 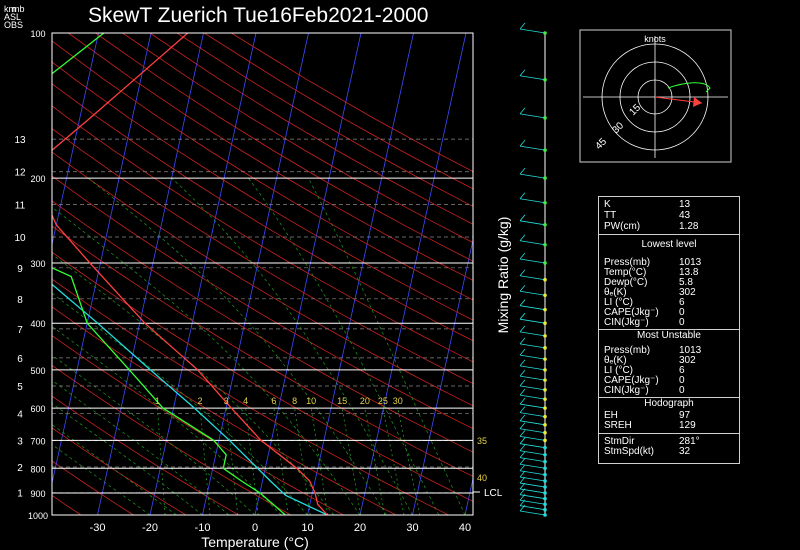 What do you see at coordinates (20, 330) in the screenshot?
I see `height-tick-label: 7` at bounding box center [20, 330].